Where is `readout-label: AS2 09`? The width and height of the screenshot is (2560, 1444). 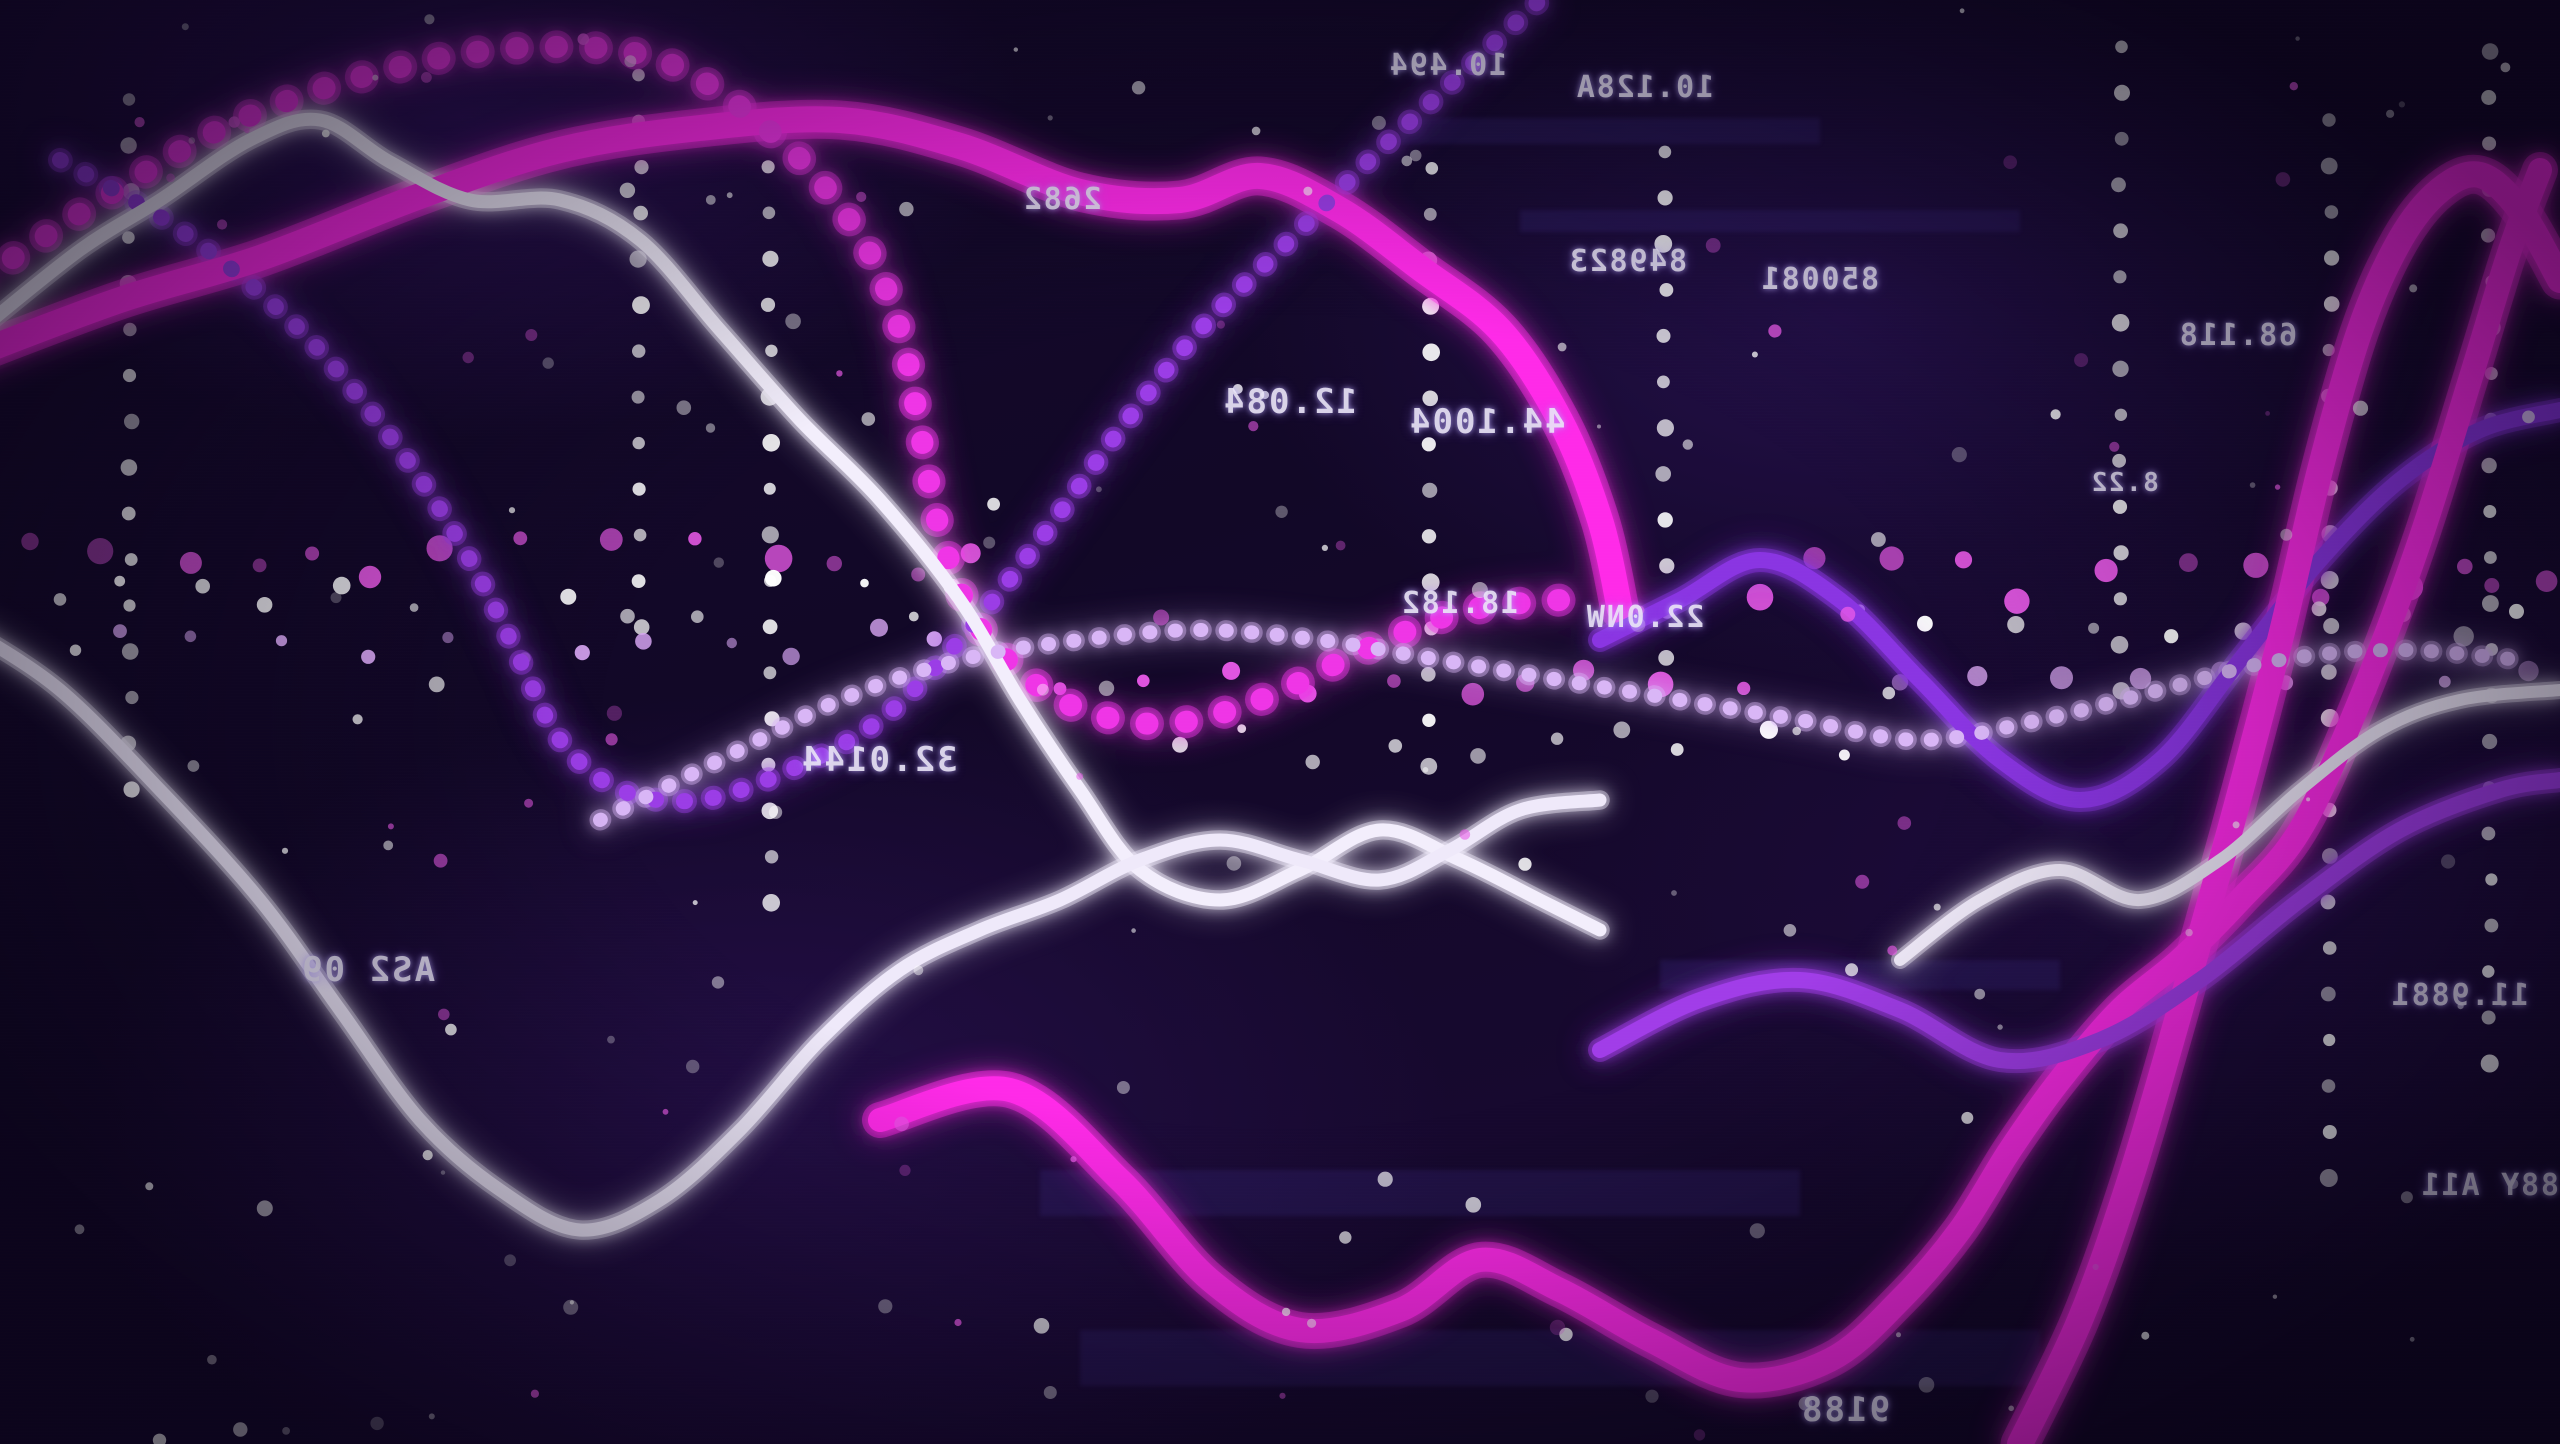 readout-label: AS2 09 is located at coordinates (368, 970).